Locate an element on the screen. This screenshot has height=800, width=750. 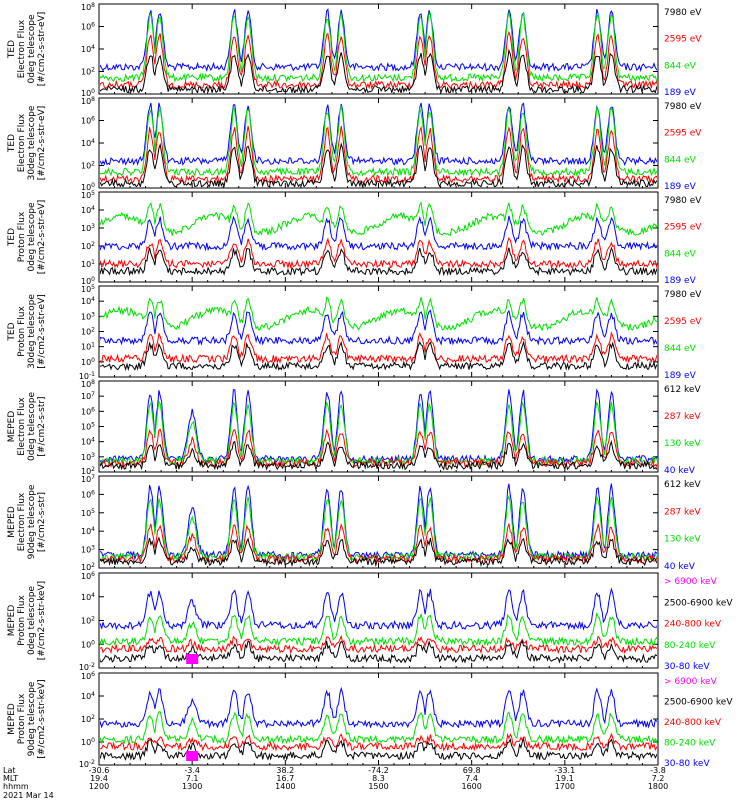
legend-entry: 7980 eV is located at coordinates (683, 201).